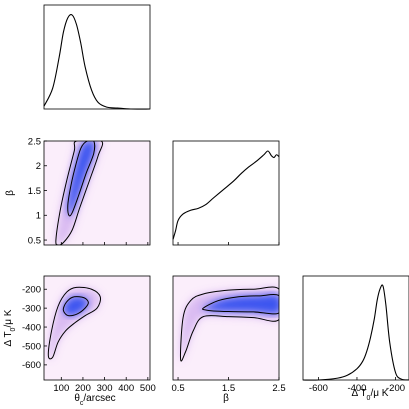  What do you see at coordinates (105, 388) in the screenshot?
I see `x-tick-label-theta: 300` at bounding box center [105, 388].